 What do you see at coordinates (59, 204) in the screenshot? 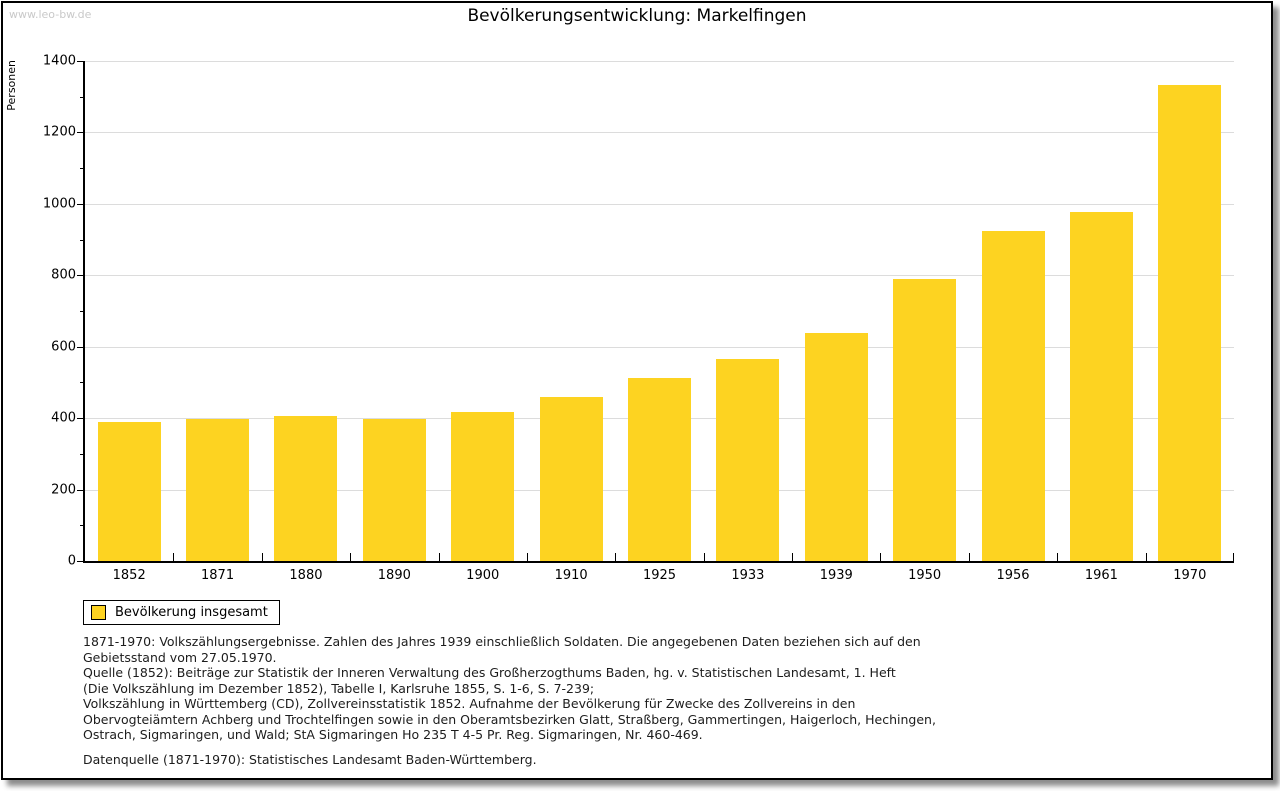
I see `y-axis-tick-label: 1000` at bounding box center [59, 204].